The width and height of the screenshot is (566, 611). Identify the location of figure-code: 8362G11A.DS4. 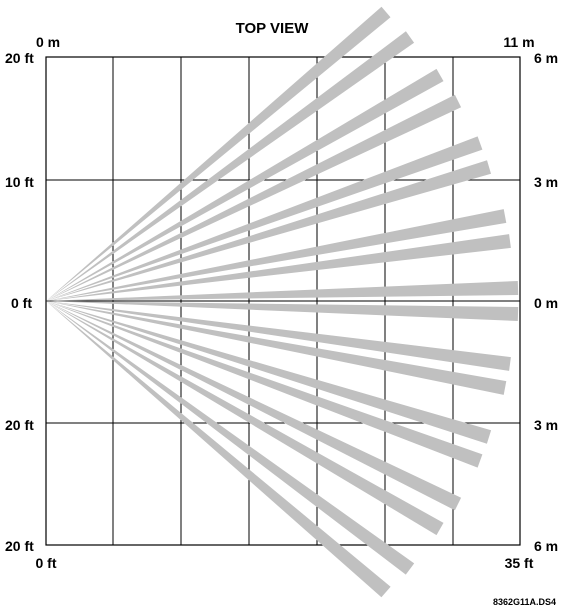
(524, 602).